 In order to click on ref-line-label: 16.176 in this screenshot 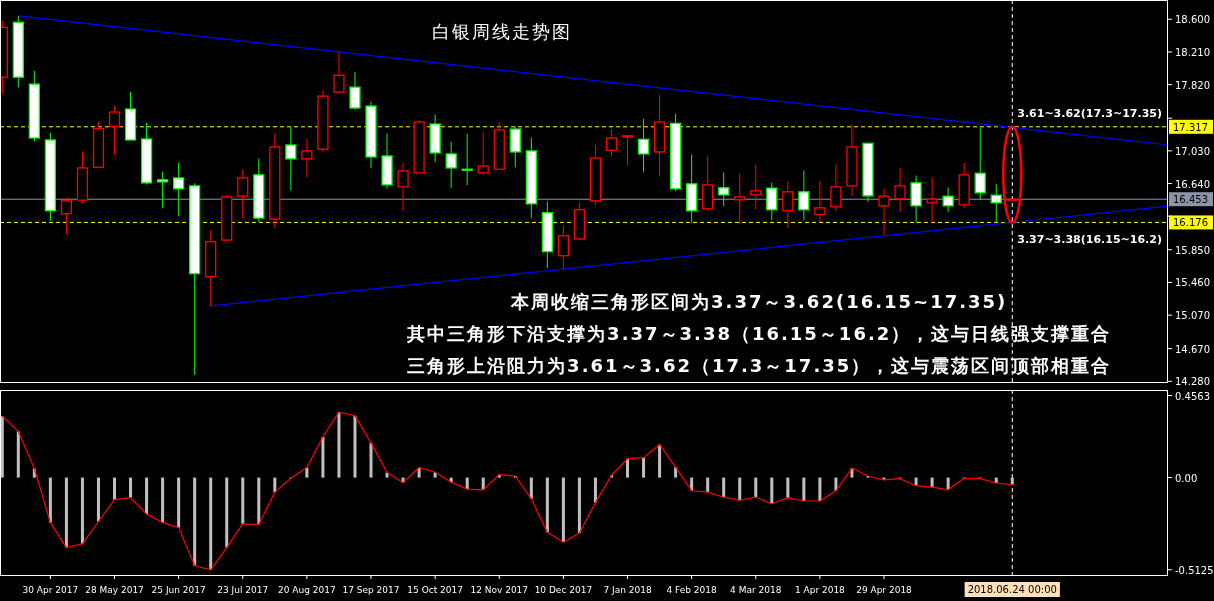, I will do `click(1190, 223)`.